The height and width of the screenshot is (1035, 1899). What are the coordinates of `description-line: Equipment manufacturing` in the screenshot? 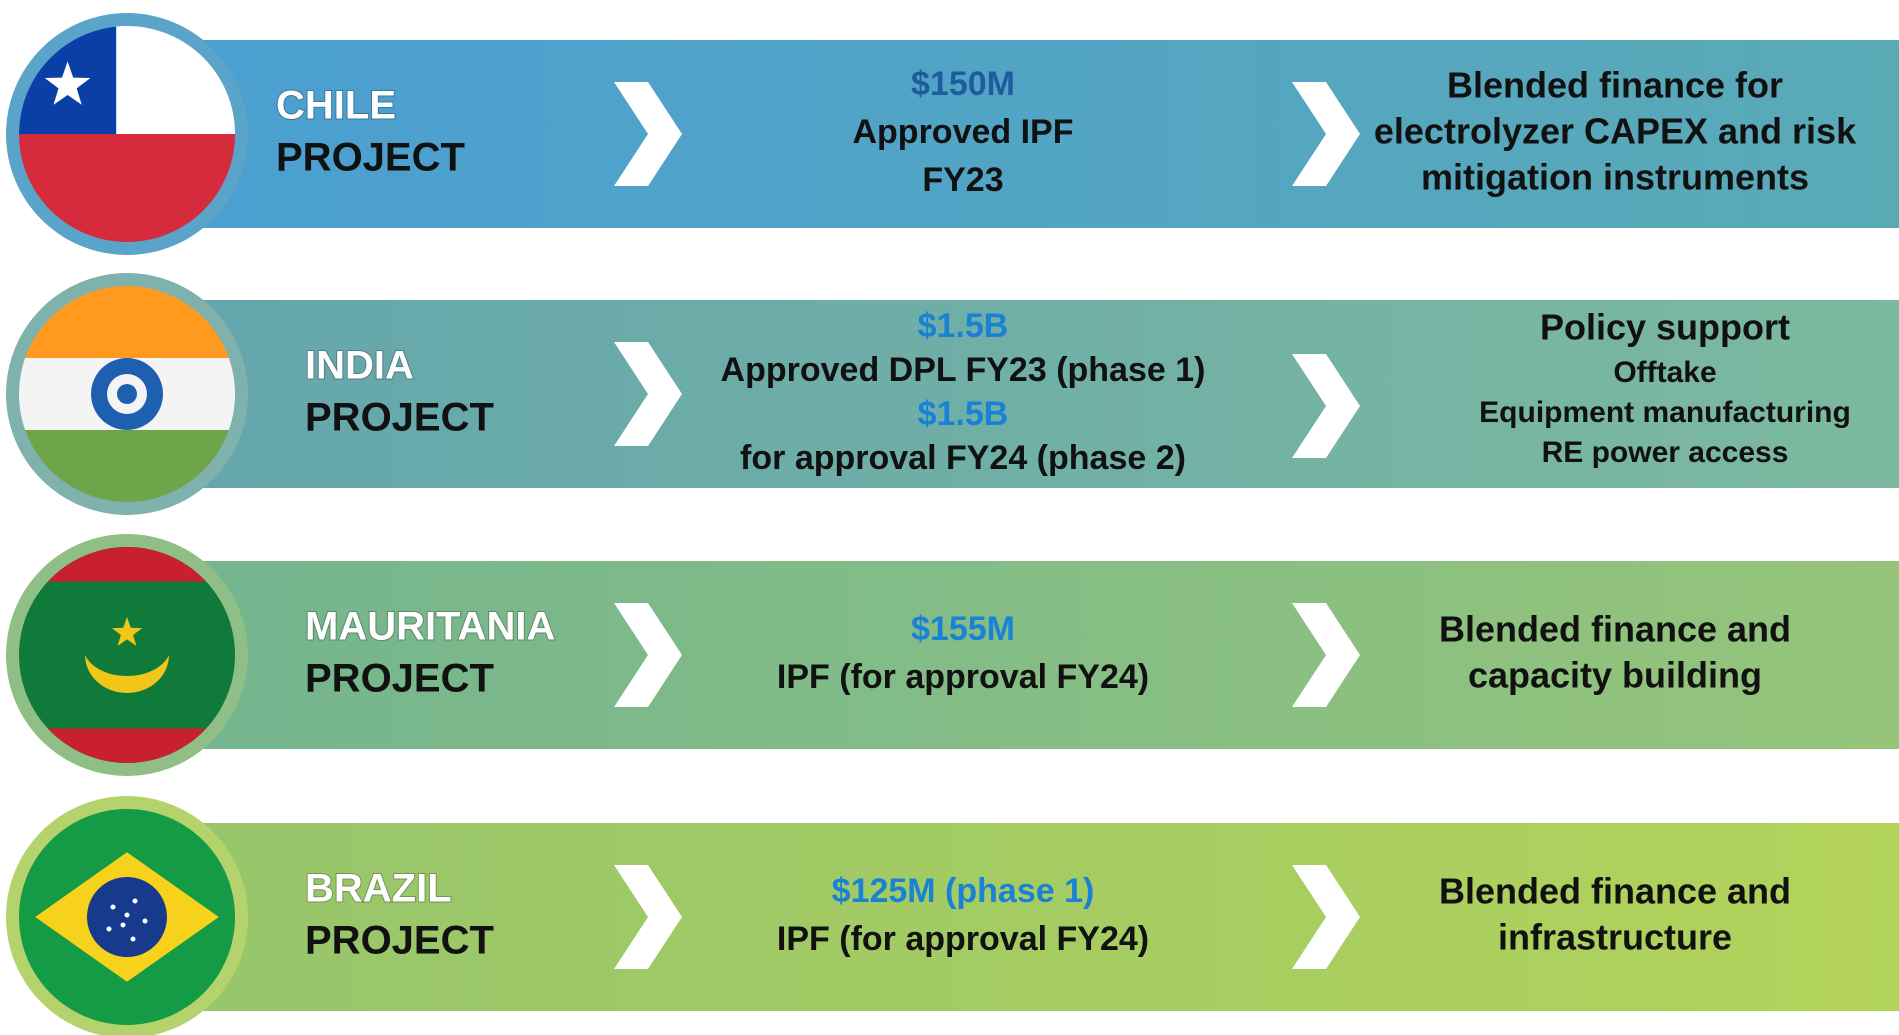 It's located at (1665, 412).